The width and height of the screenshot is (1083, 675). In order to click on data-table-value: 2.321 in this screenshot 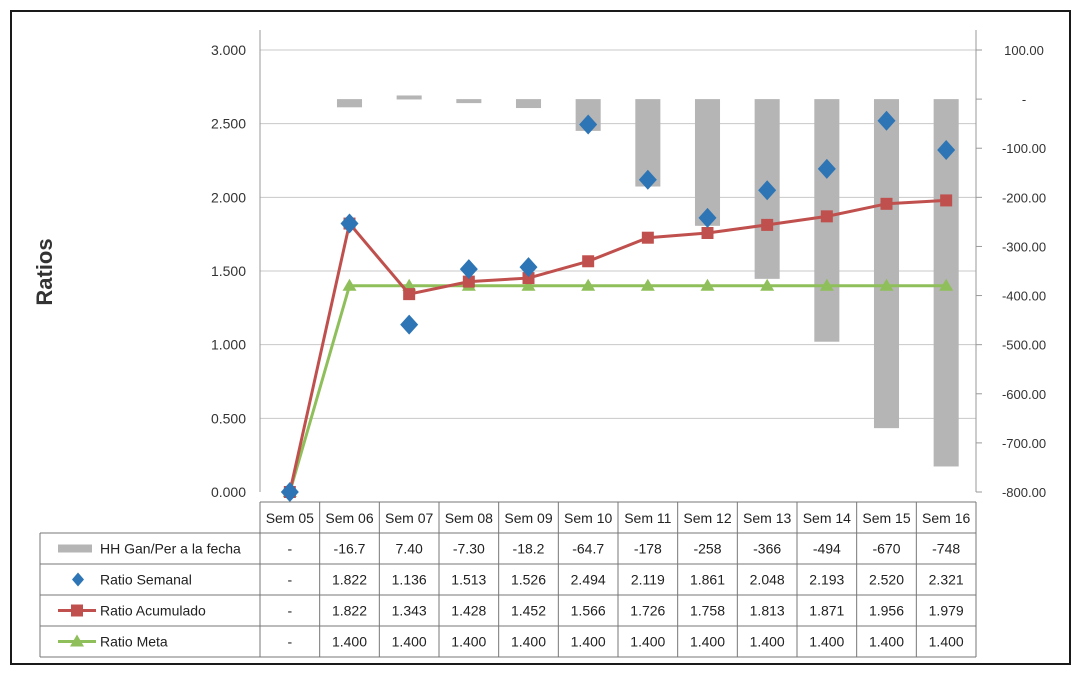, I will do `click(946, 580)`.